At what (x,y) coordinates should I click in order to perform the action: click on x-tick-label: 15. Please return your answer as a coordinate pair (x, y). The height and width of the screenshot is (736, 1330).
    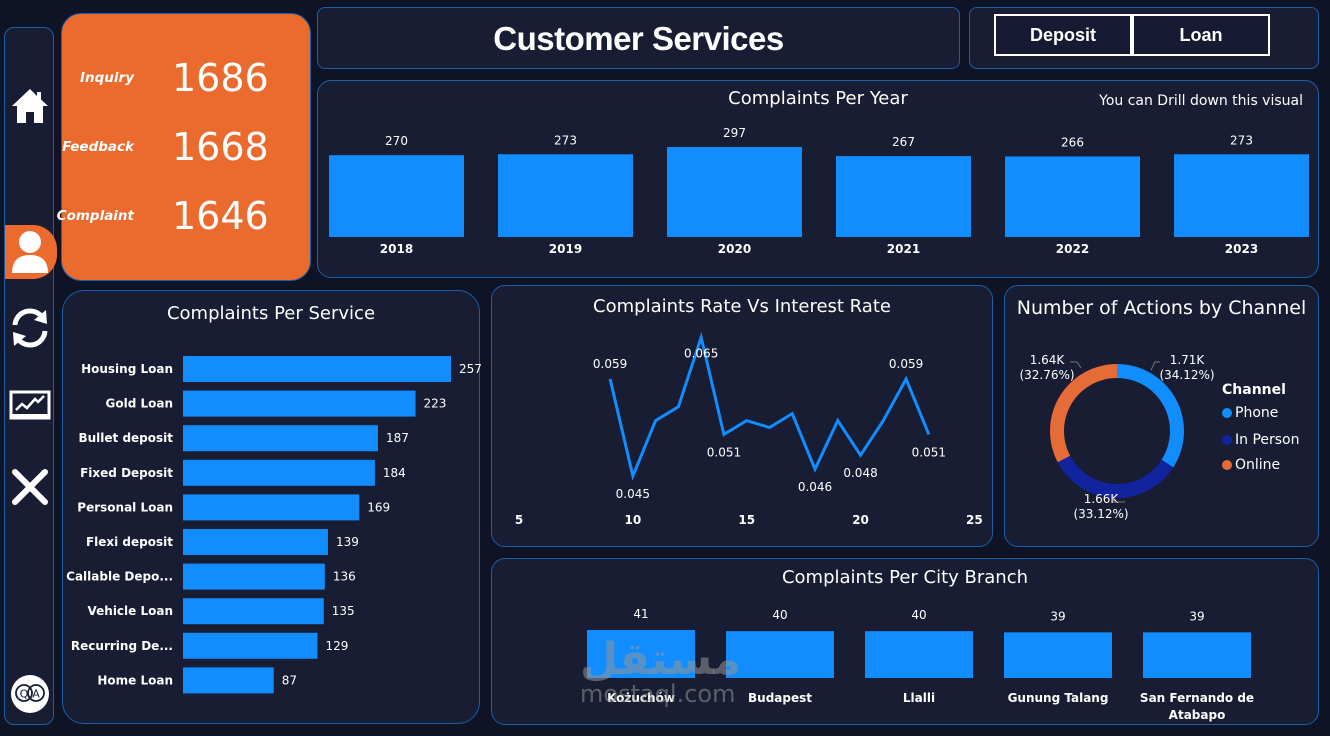
    Looking at the image, I should click on (746, 520).